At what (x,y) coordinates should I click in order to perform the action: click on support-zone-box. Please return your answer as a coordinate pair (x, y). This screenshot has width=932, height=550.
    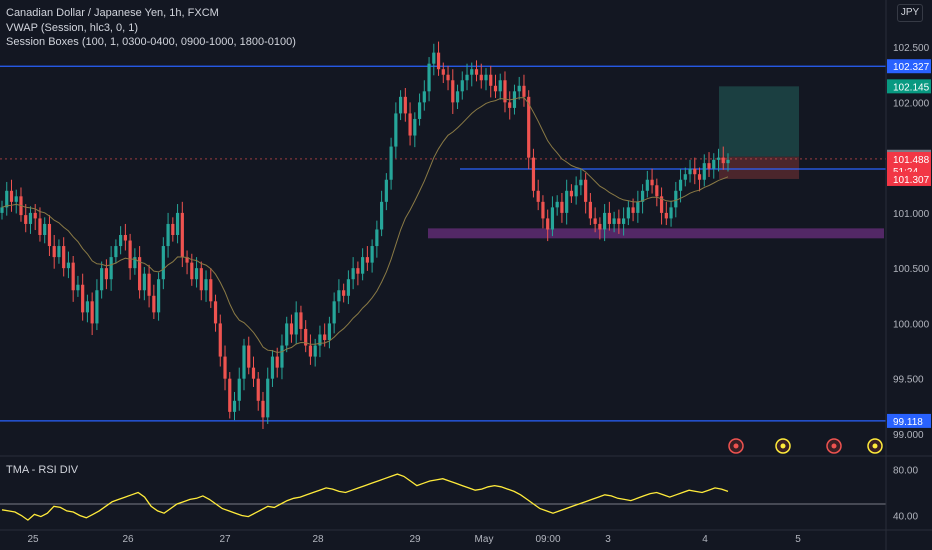
    Looking at the image, I should click on (656, 233).